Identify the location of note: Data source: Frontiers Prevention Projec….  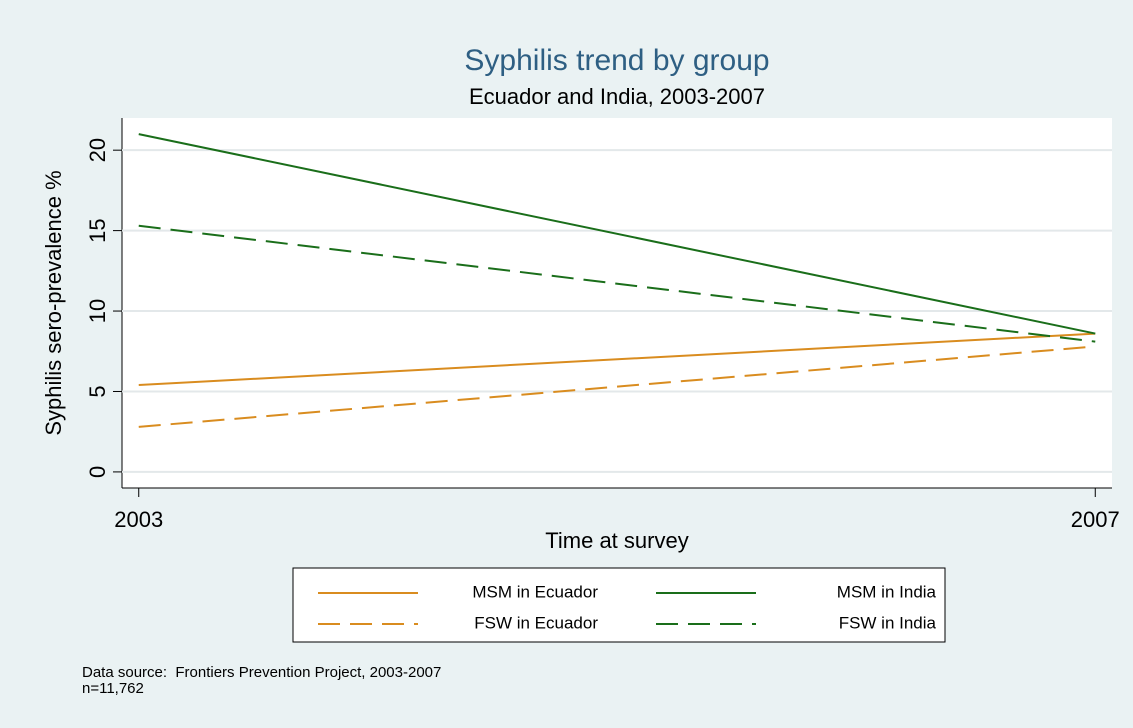
(261, 672).